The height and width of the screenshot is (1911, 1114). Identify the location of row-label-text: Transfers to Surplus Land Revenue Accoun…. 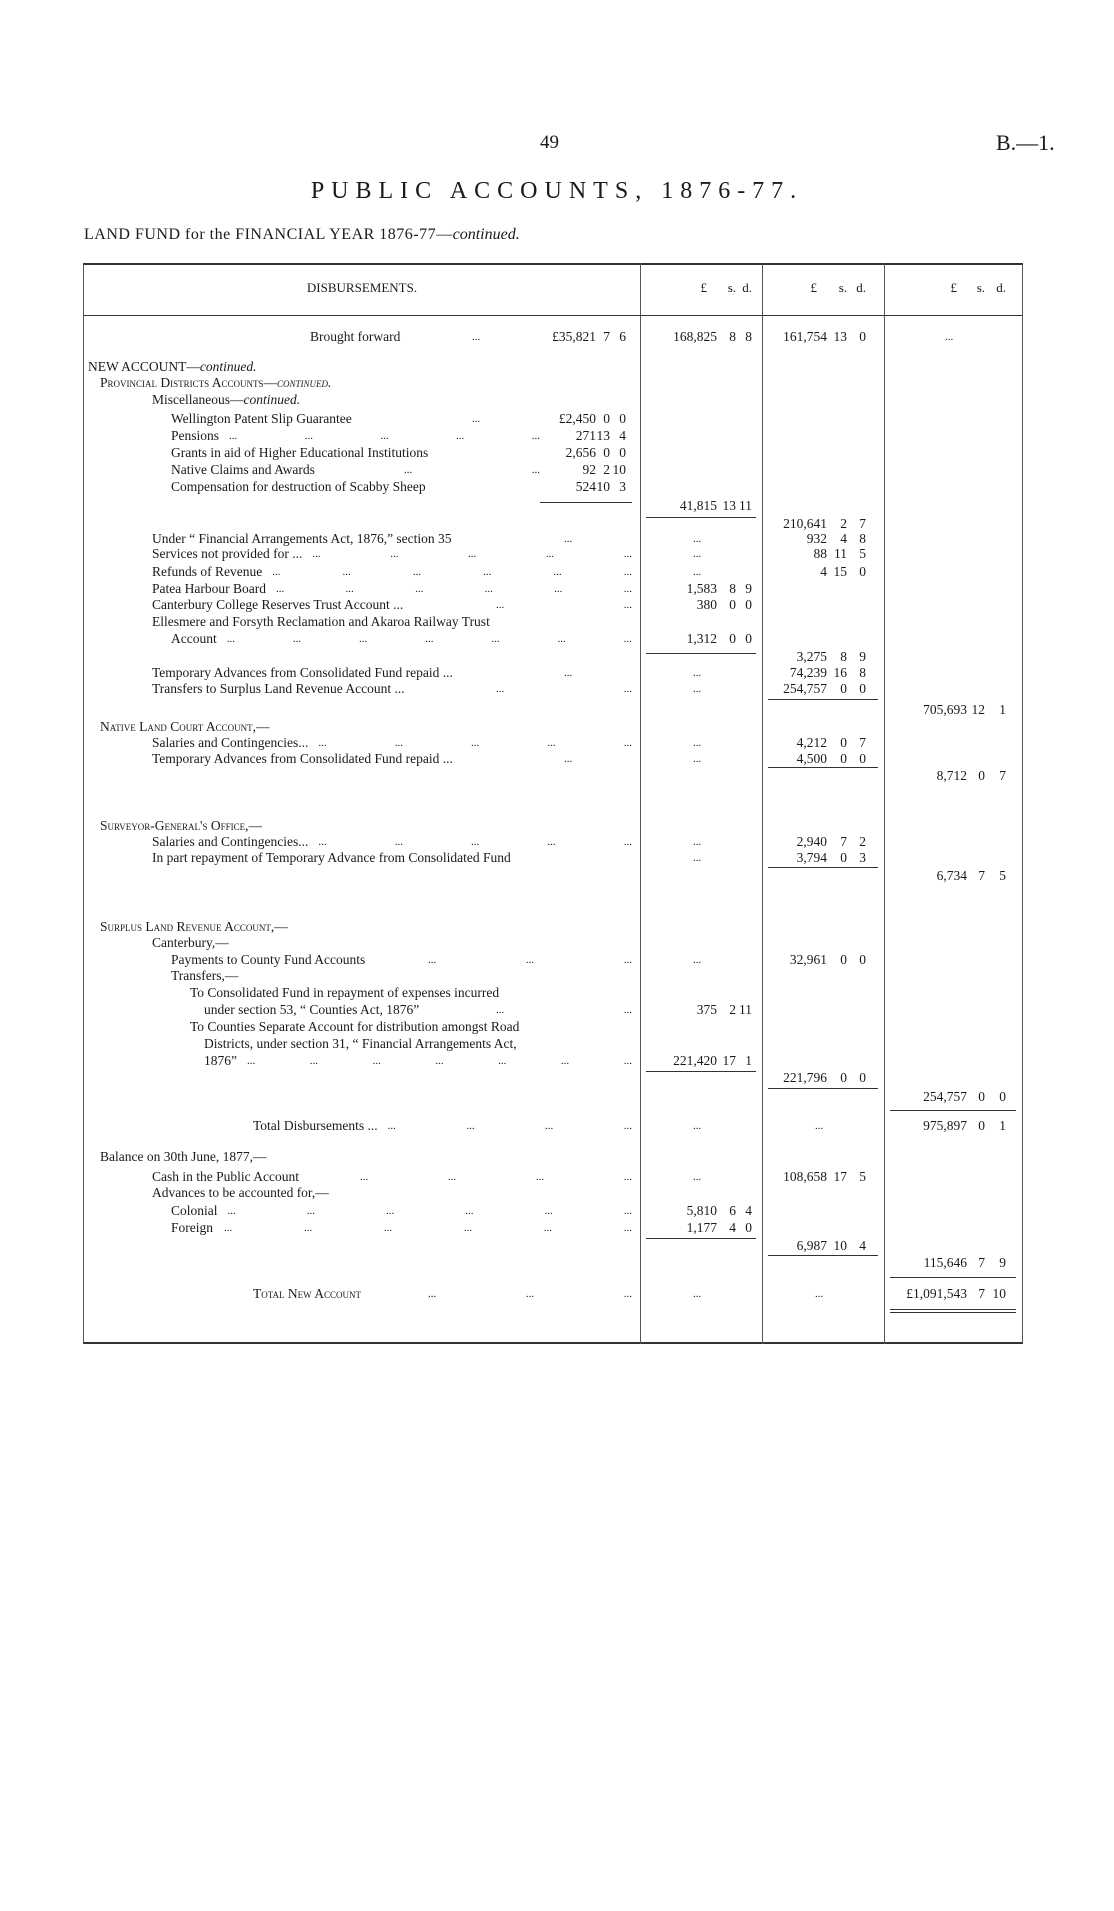
(278, 688).